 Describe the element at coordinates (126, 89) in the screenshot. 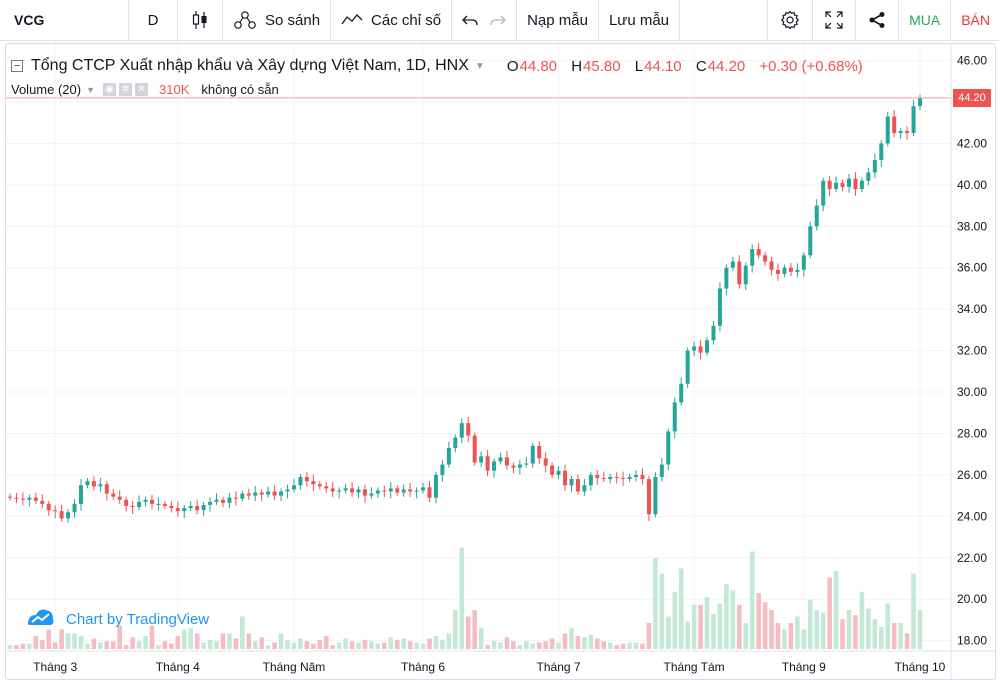

I see `gear-icon: ✲` at that location.